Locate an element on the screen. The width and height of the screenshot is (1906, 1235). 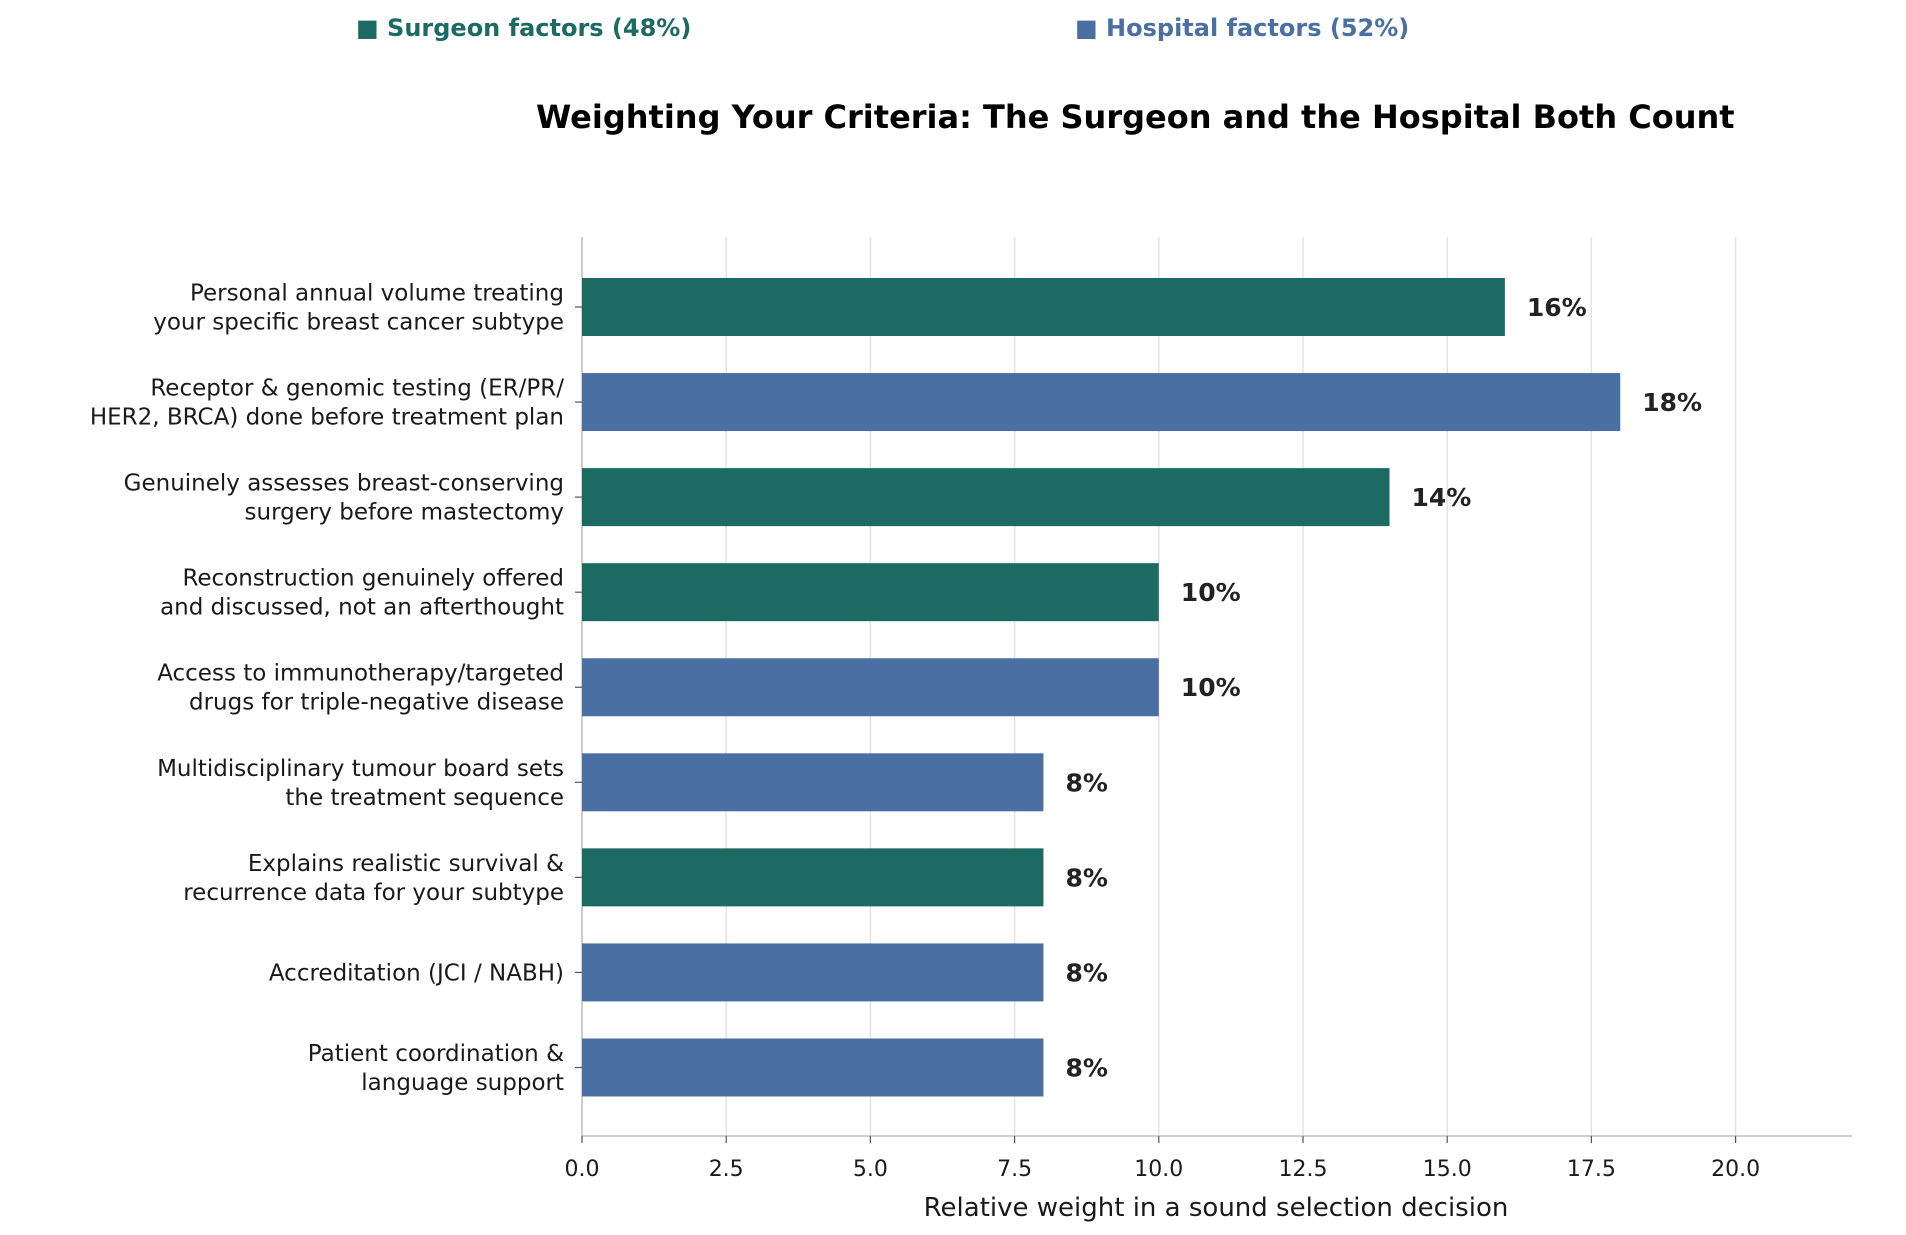
legend-surgeon-label: ■ Surgeon factors (48%) is located at coordinates (524, 28).